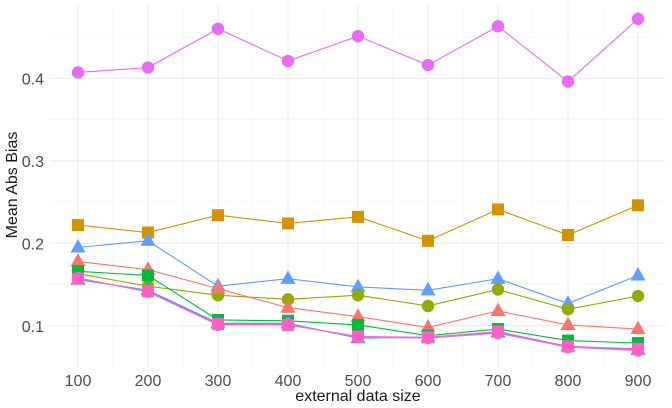 Image resolution: width=672 pixels, height=408 pixels. Describe the element at coordinates (33, 244) in the screenshot. I see `y-tick-label: 0.2` at that location.